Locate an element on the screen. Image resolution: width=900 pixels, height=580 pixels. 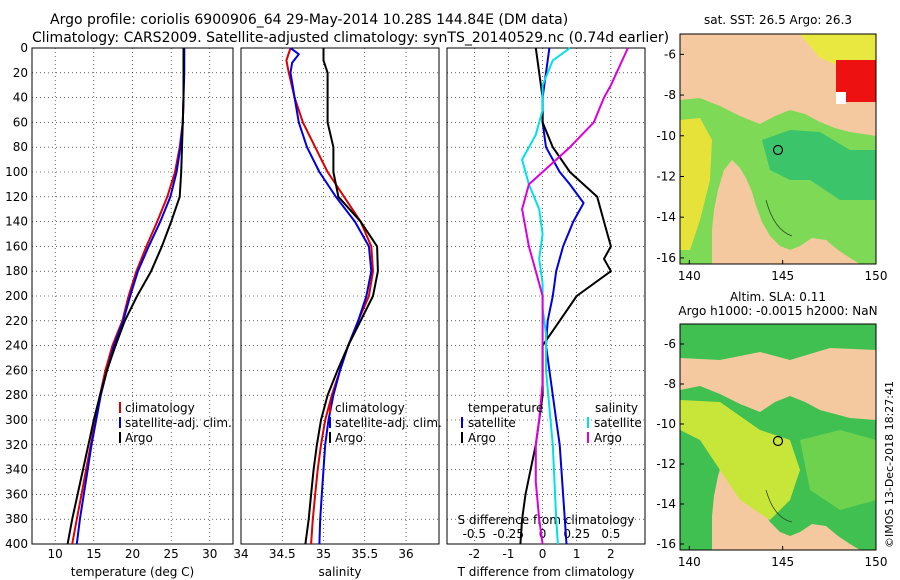
y-tick-label: 160 is located at coordinates (16, 246).